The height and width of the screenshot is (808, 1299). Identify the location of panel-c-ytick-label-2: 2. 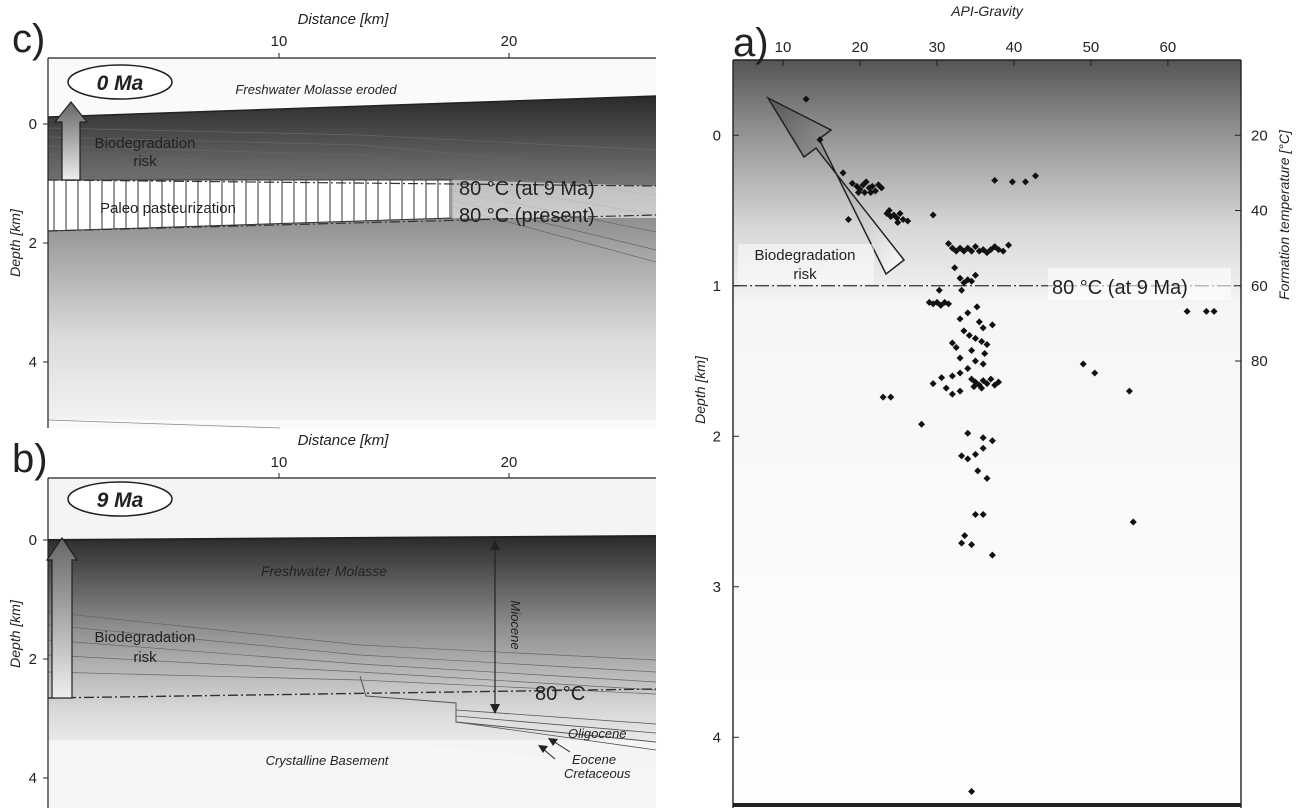
(33, 243).